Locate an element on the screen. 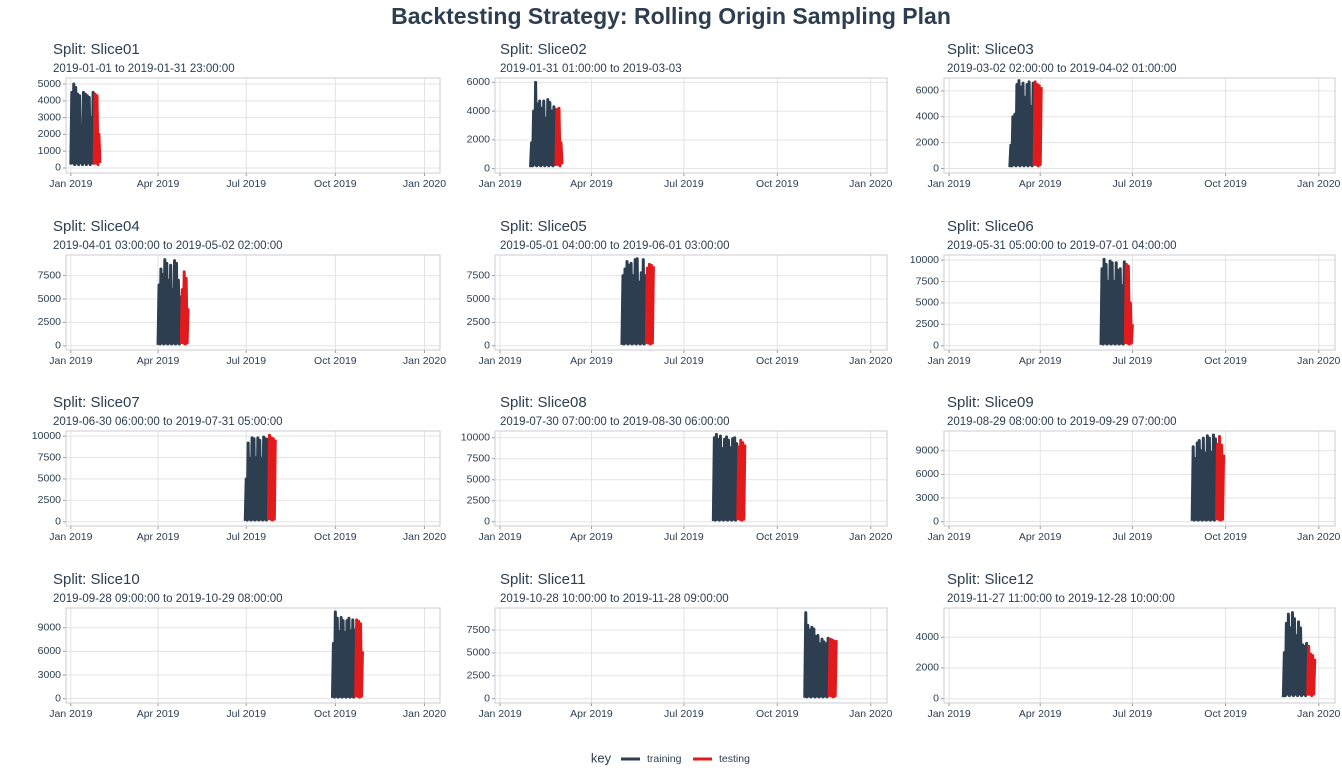  panel-subtitle: 2019-01-01 to 2019-01-31 23:00:00 is located at coordinates (144, 69).